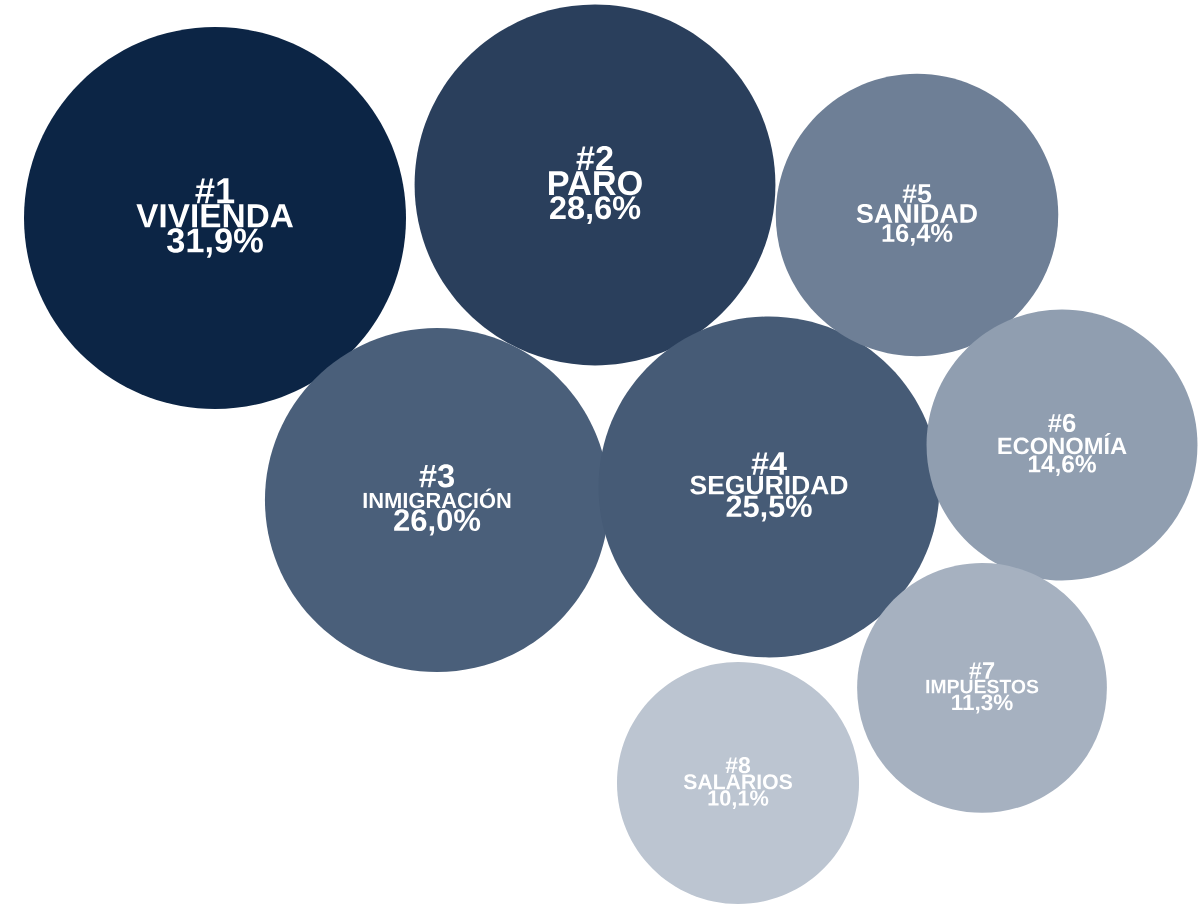 Image resolution: width=1200 pixels, height=918 pixels. Describe the element at coordinates (982, 704) in the screenshot. I see `data-label: 11,3%` at that location.